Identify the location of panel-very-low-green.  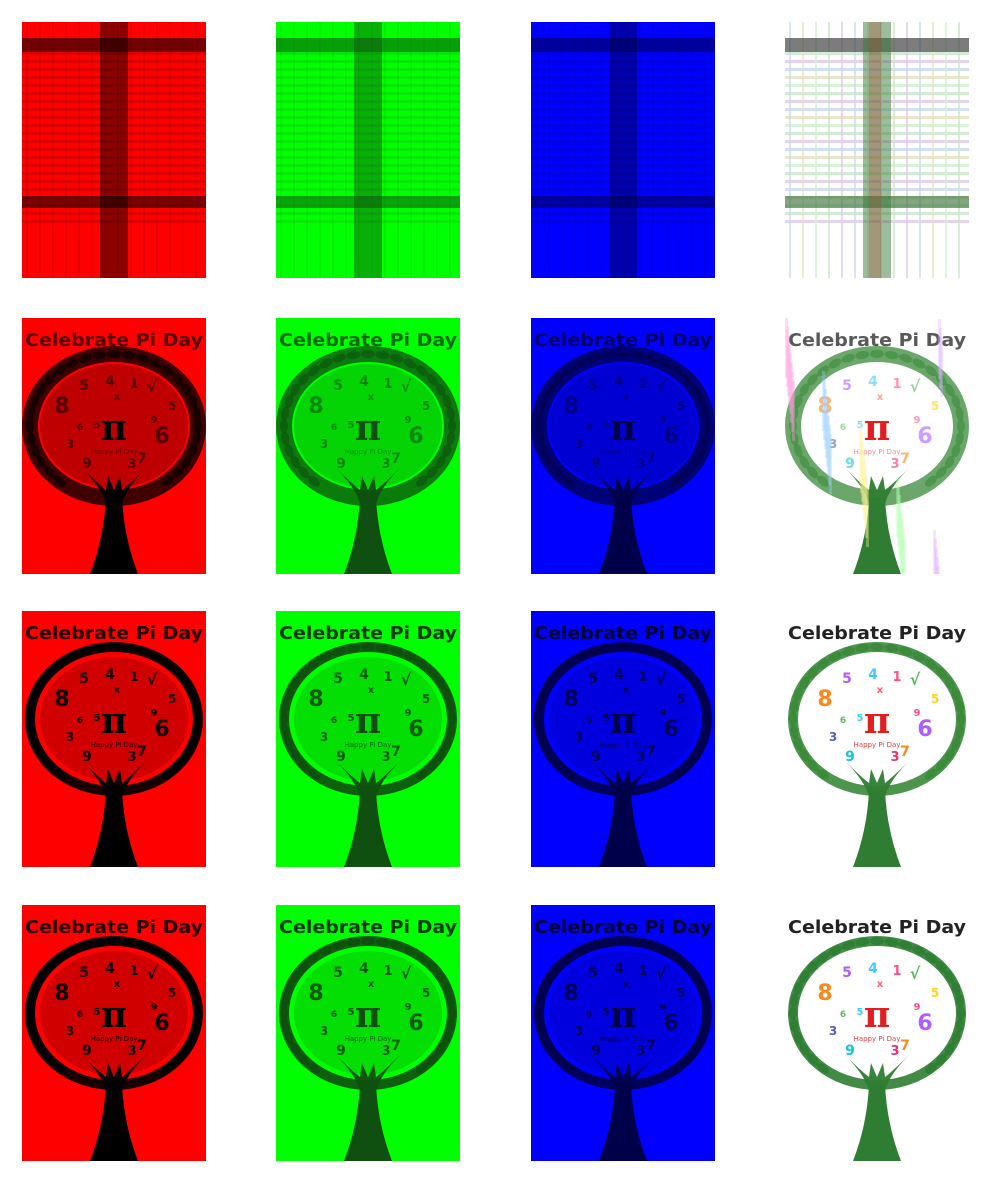
(368, 150).